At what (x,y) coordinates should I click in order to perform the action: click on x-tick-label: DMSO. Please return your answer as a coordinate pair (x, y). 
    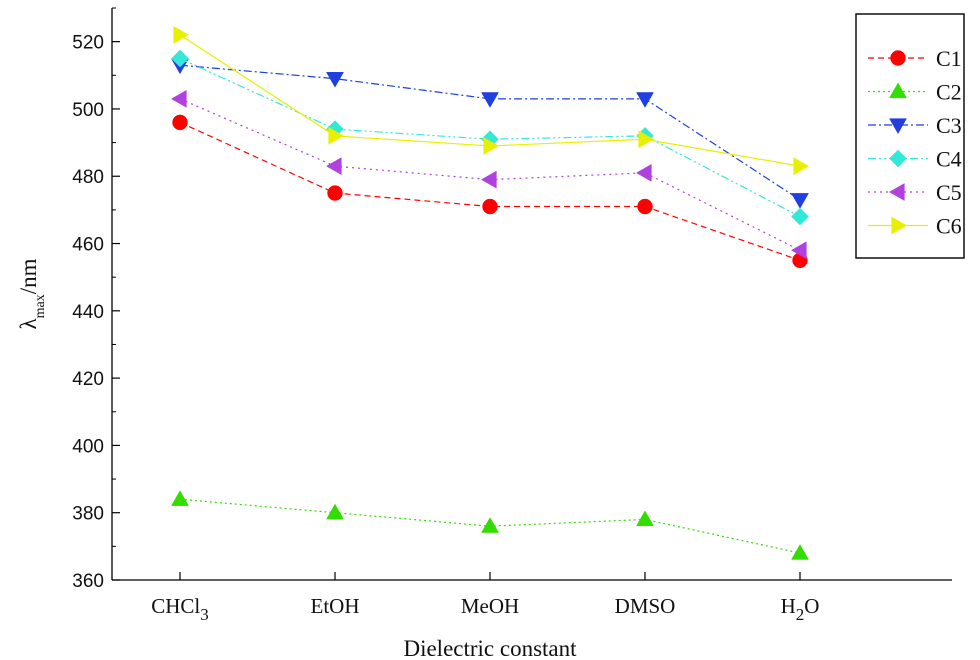
    Looking at the image, I should click on (645, 606).